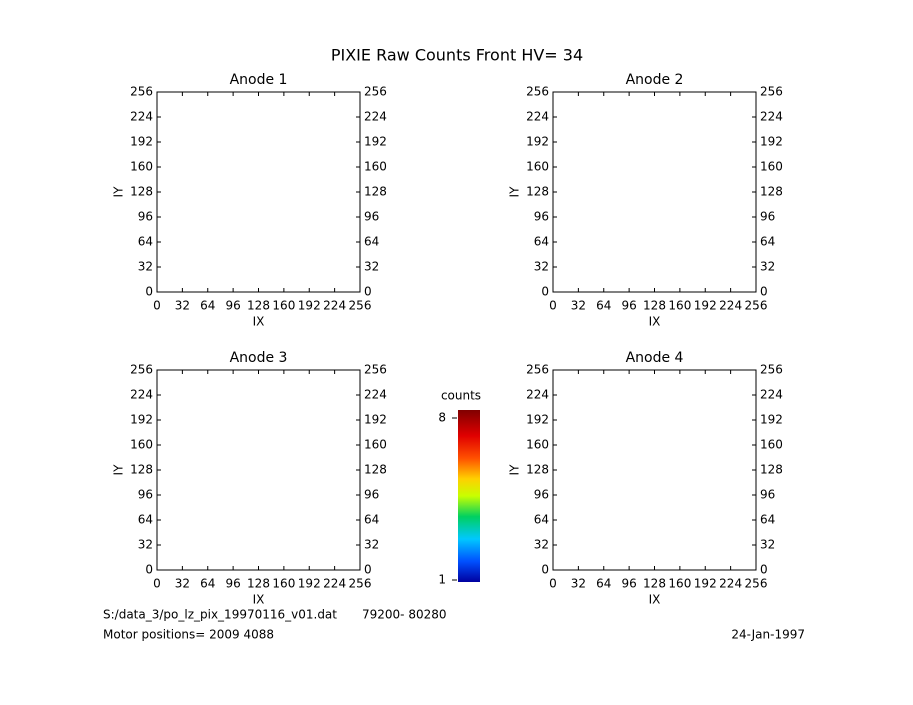  What do you see at coordinates (655, 358) in the screenshot?
I see `panel-title: Anode 4` at bounding box center [655, 358].